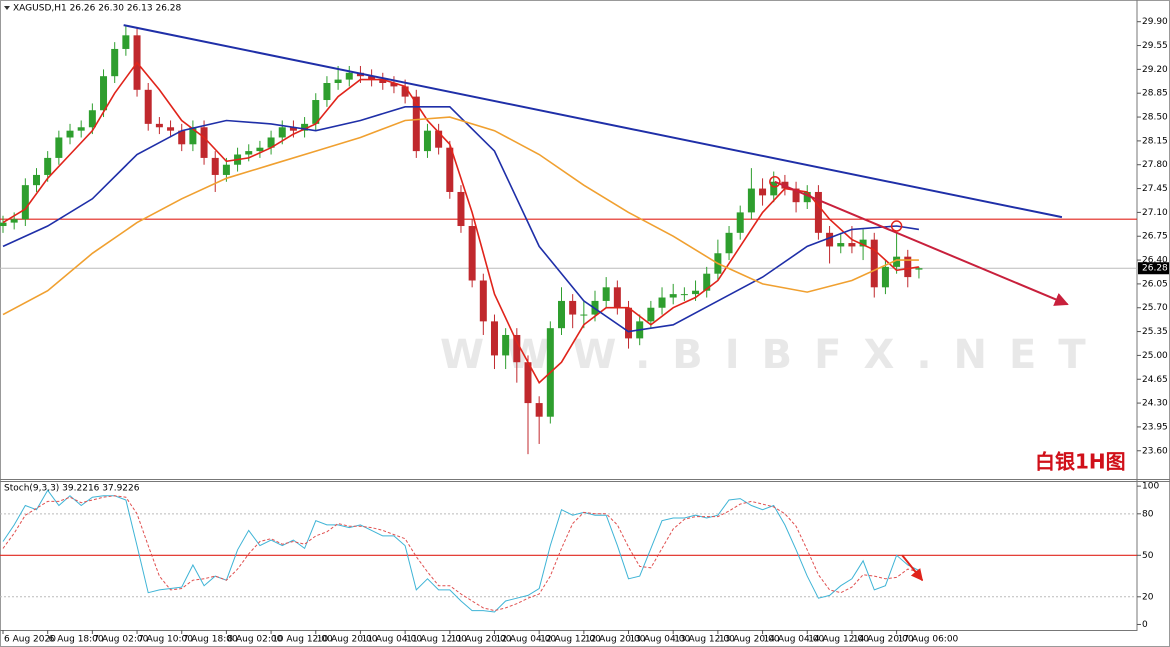  What do you see at coordinates (794, 640) in the screenshot?
I see `x-tick-label: 14 Aug 04:00` at bounding box center [794, 640].